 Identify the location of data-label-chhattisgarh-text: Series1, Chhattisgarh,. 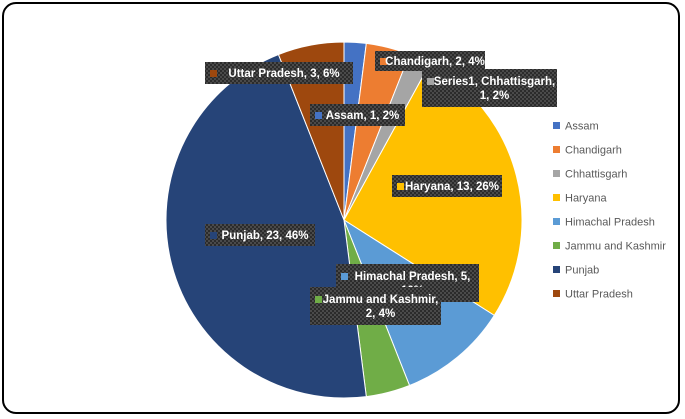
(494, 82).